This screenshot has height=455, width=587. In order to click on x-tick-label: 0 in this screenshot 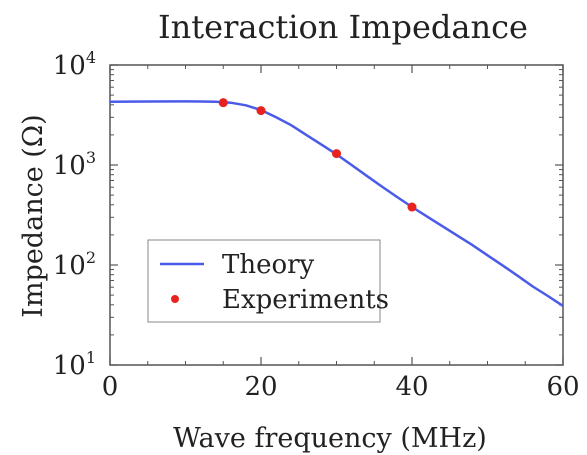, I will do `click(110, 387)`.